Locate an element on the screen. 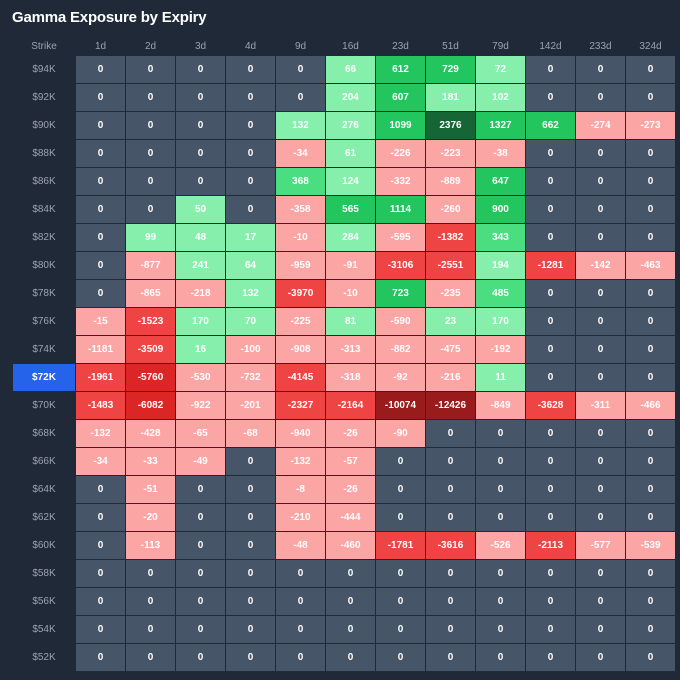 Image resolution: width=680 pixels, height=680 pixels. heatmap-cell: 72 is located at coordinates (500, 69).